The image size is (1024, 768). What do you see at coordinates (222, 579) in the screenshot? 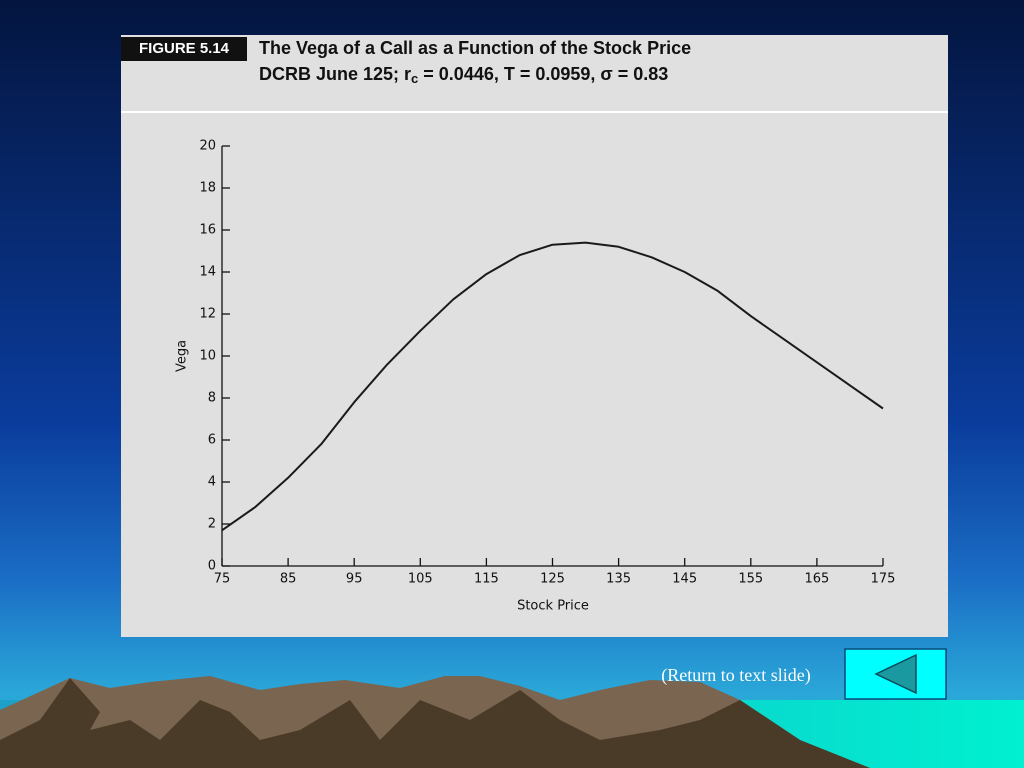
I see `x-tick-label: 75` at bounding box center [222, 579].